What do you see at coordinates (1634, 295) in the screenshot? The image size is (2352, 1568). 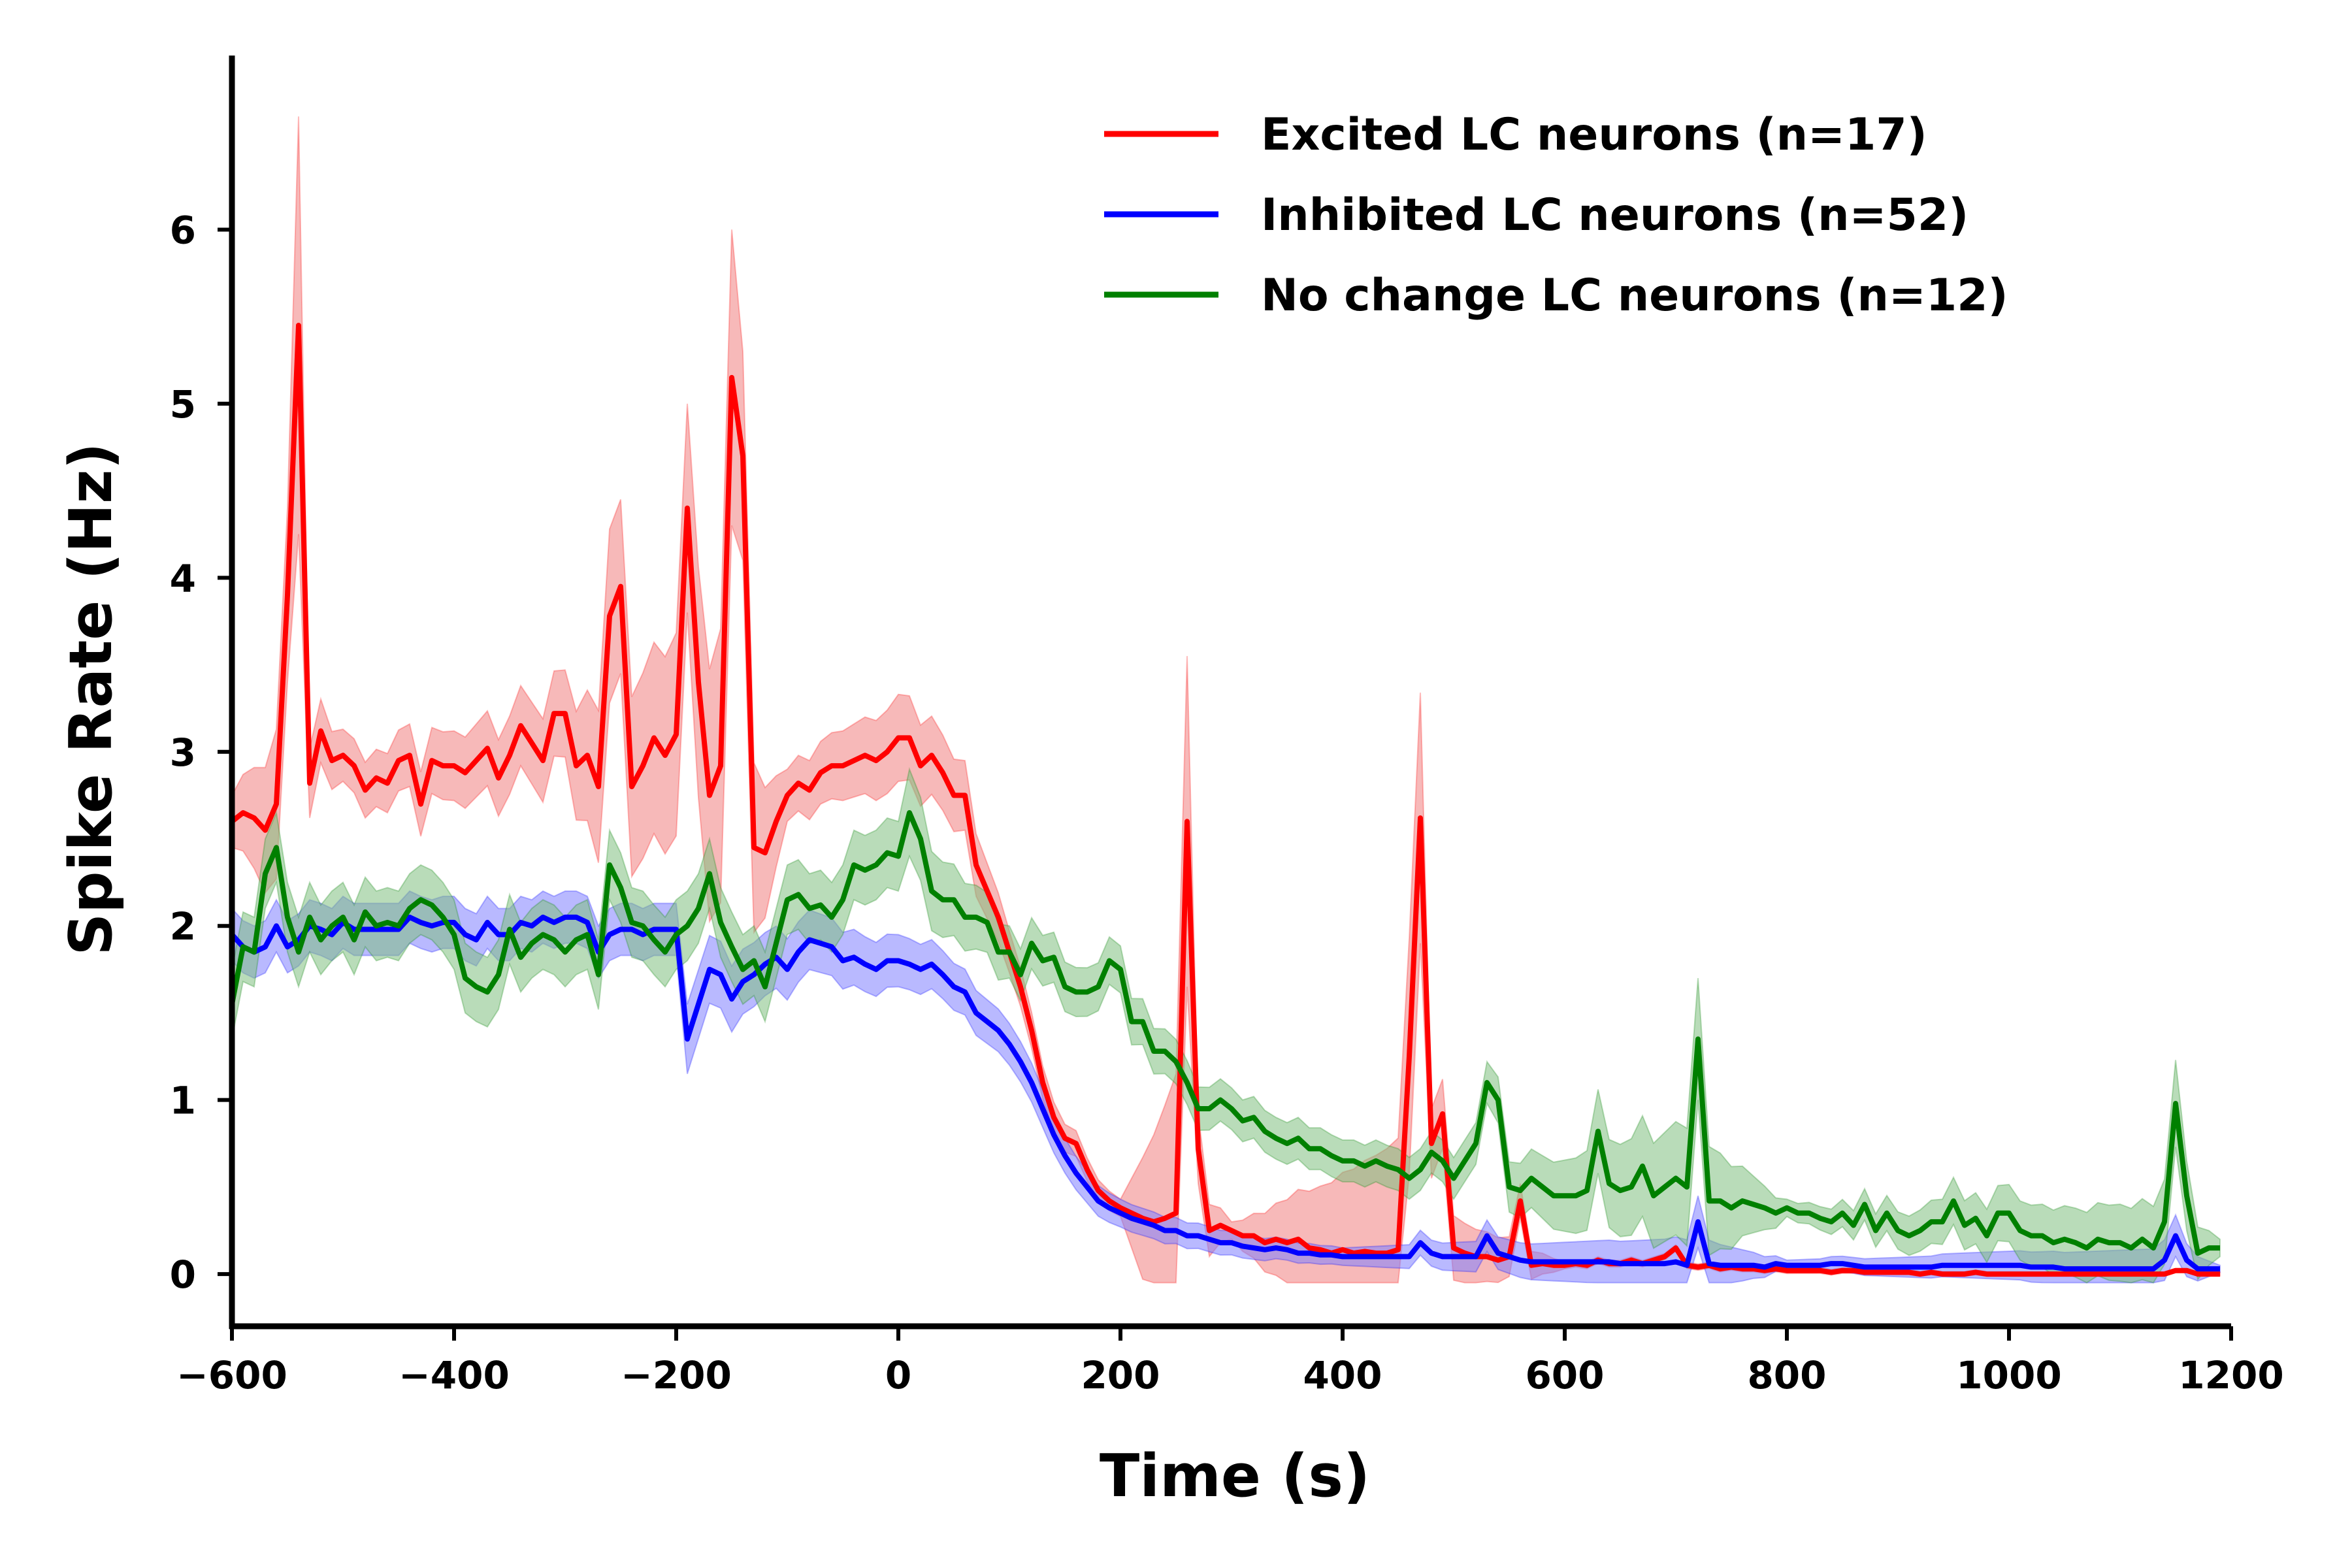 I see `legend-label: No change LC neurons (n=12)` at bounding box center [1634, 295].